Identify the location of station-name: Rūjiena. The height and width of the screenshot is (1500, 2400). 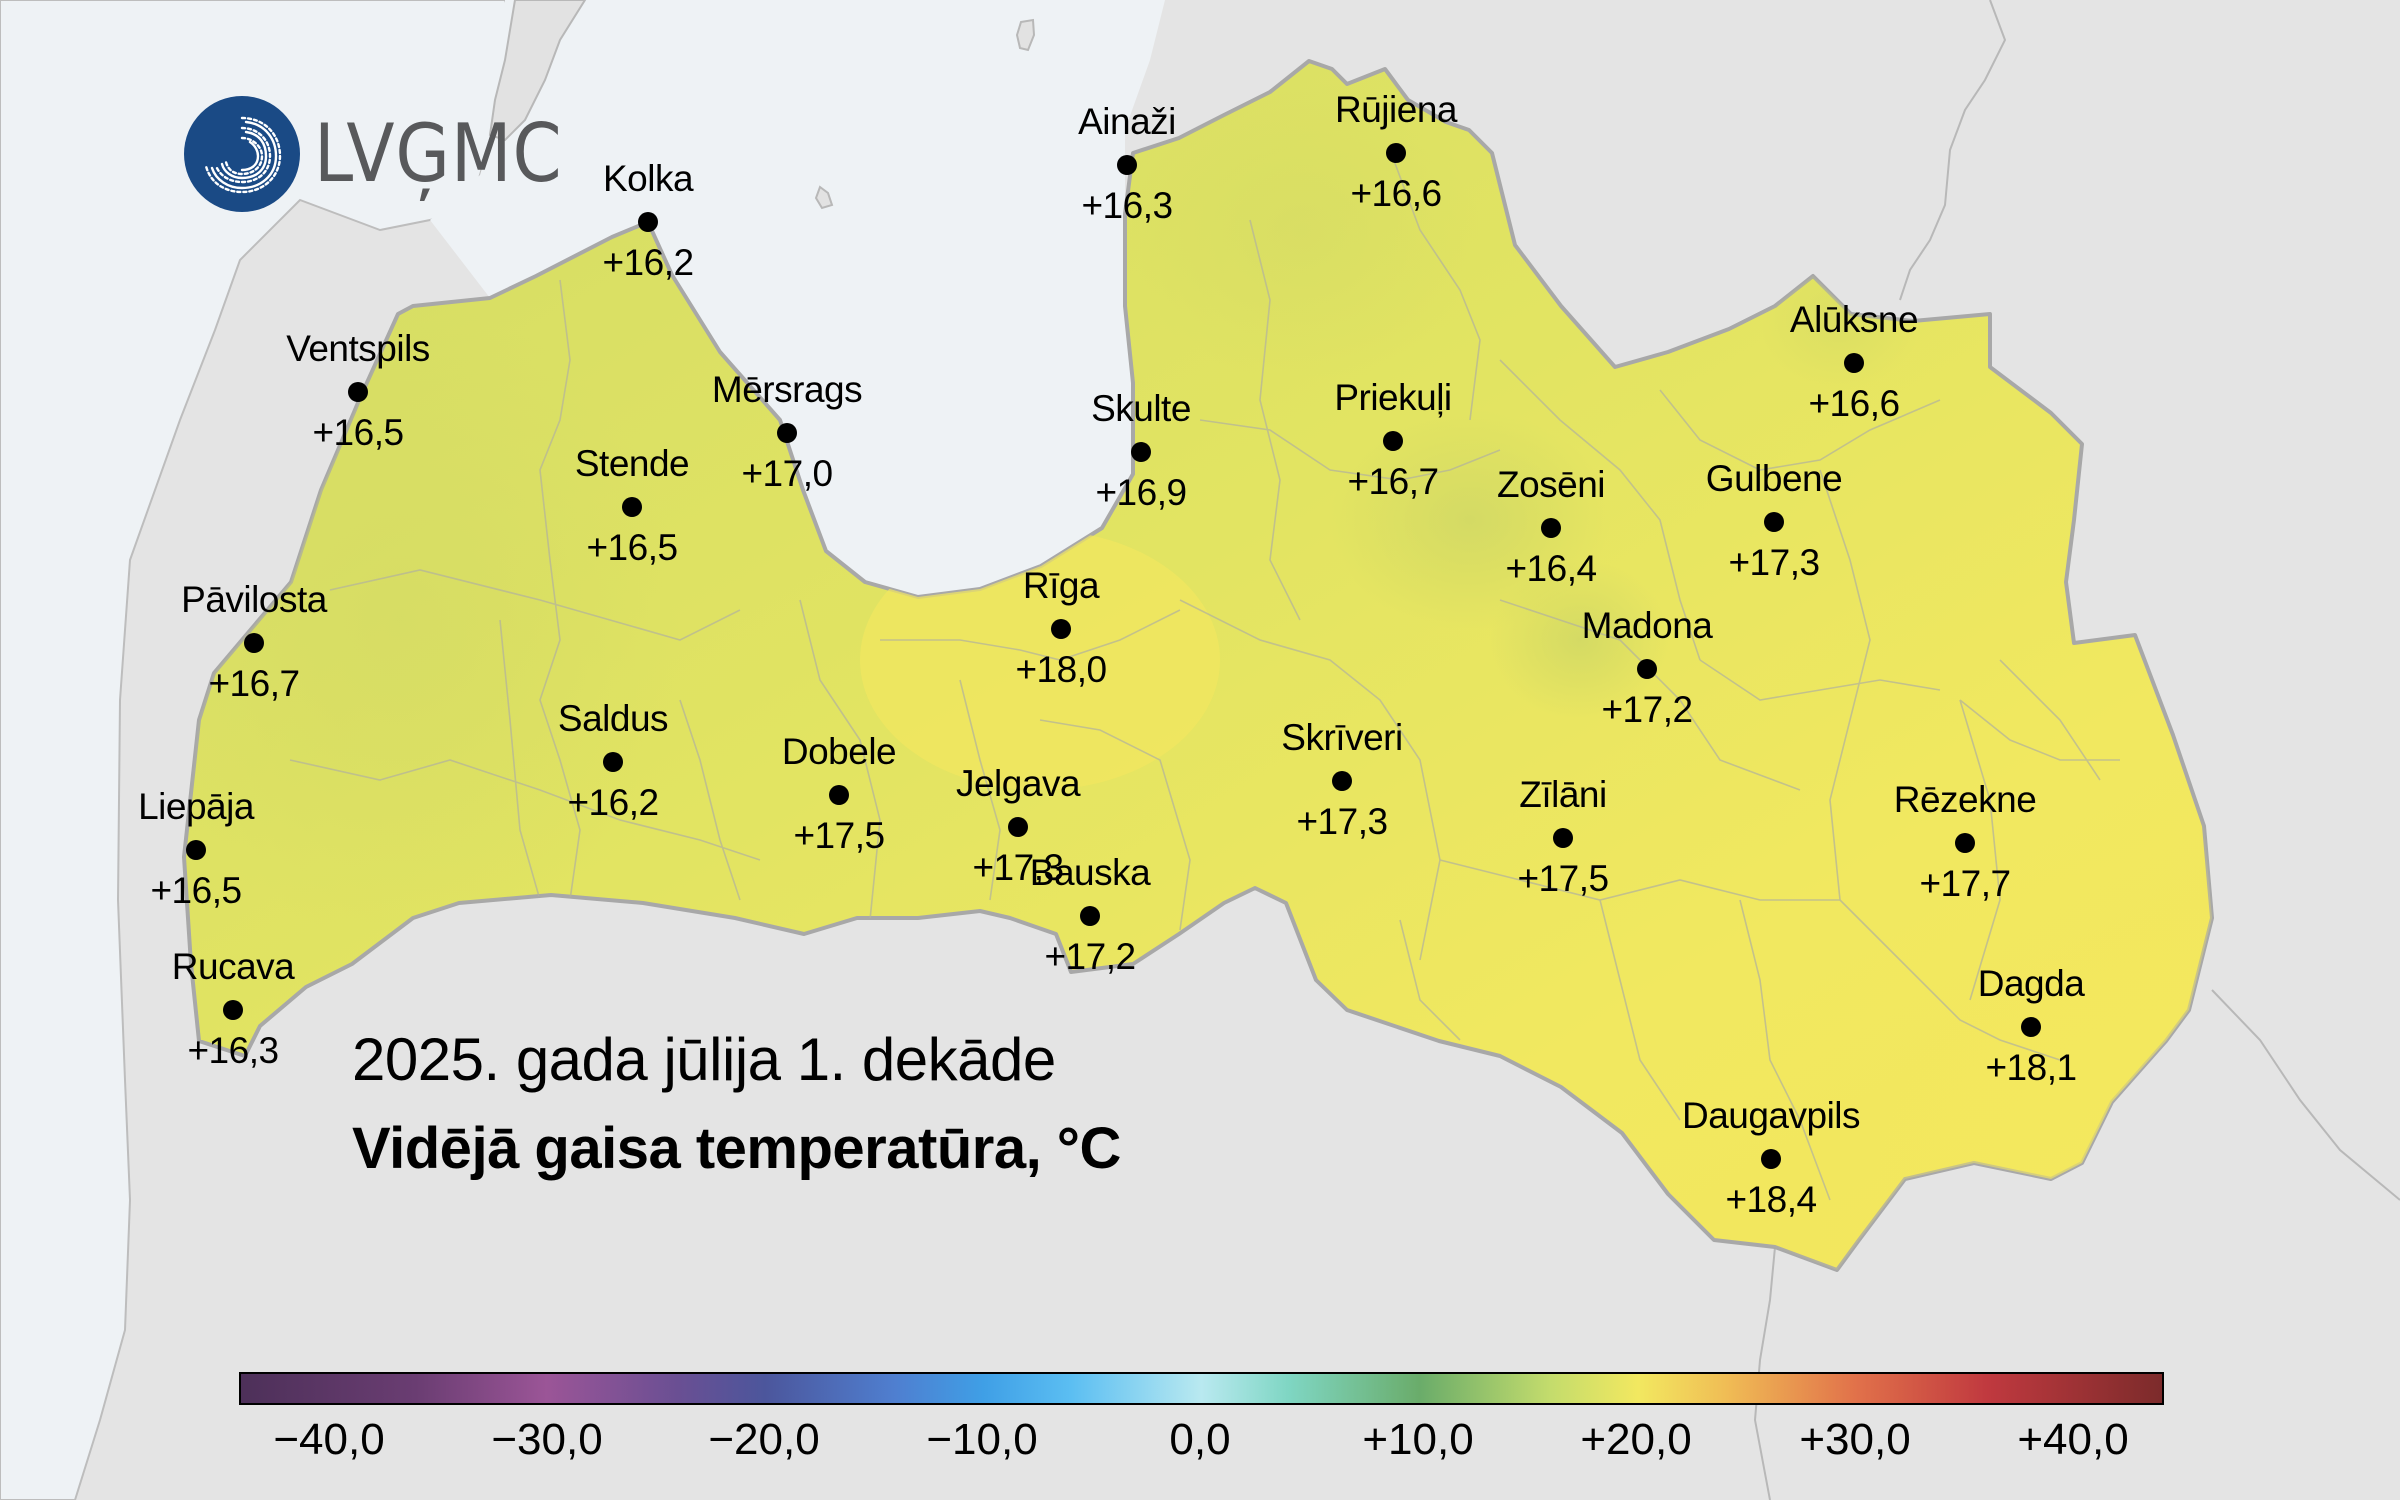
(1396, 109).